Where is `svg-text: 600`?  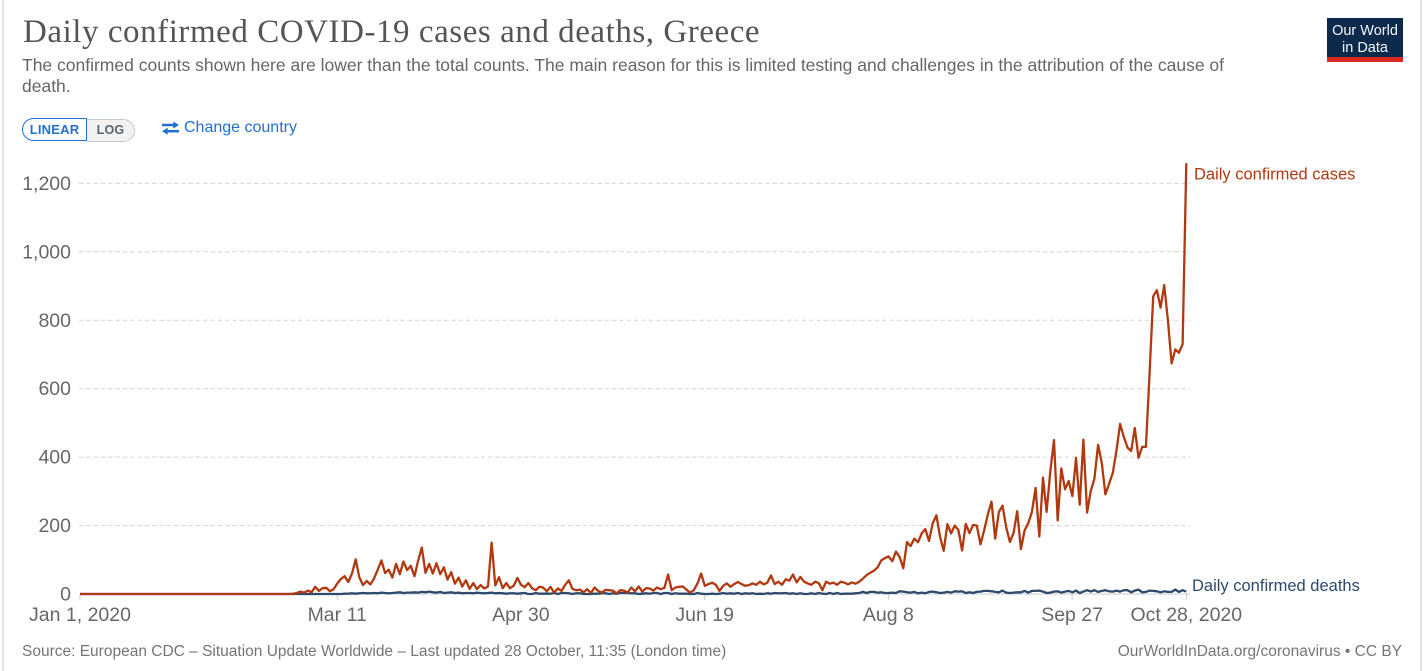
svg-text: 600 is located at coordinates (54, 389).